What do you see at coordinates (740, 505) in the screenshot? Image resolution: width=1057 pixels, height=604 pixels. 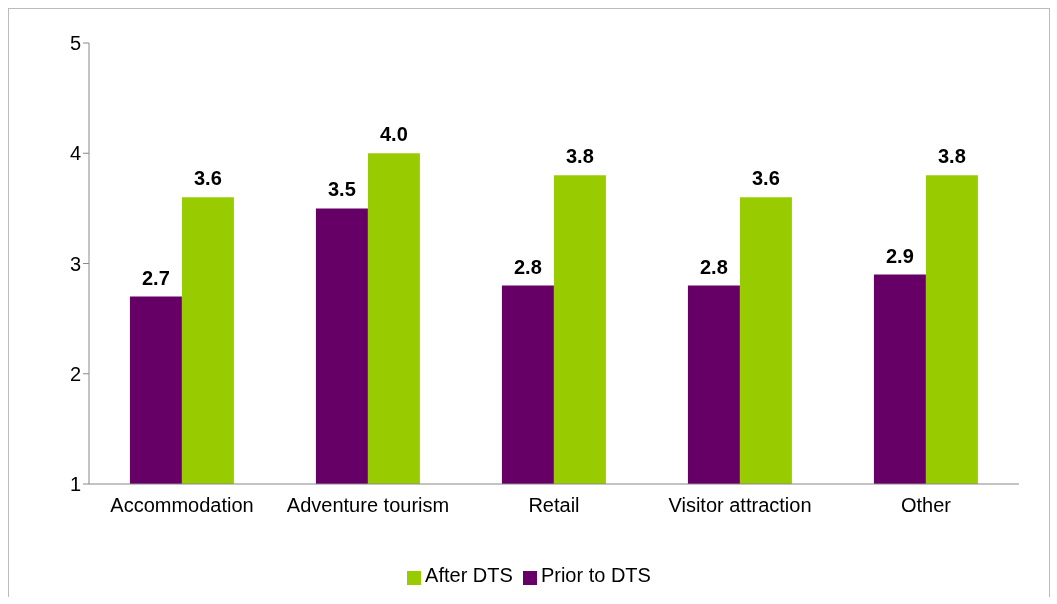 I see `x-tick-label: Visitor attraction` at bounding box center [740, 505].